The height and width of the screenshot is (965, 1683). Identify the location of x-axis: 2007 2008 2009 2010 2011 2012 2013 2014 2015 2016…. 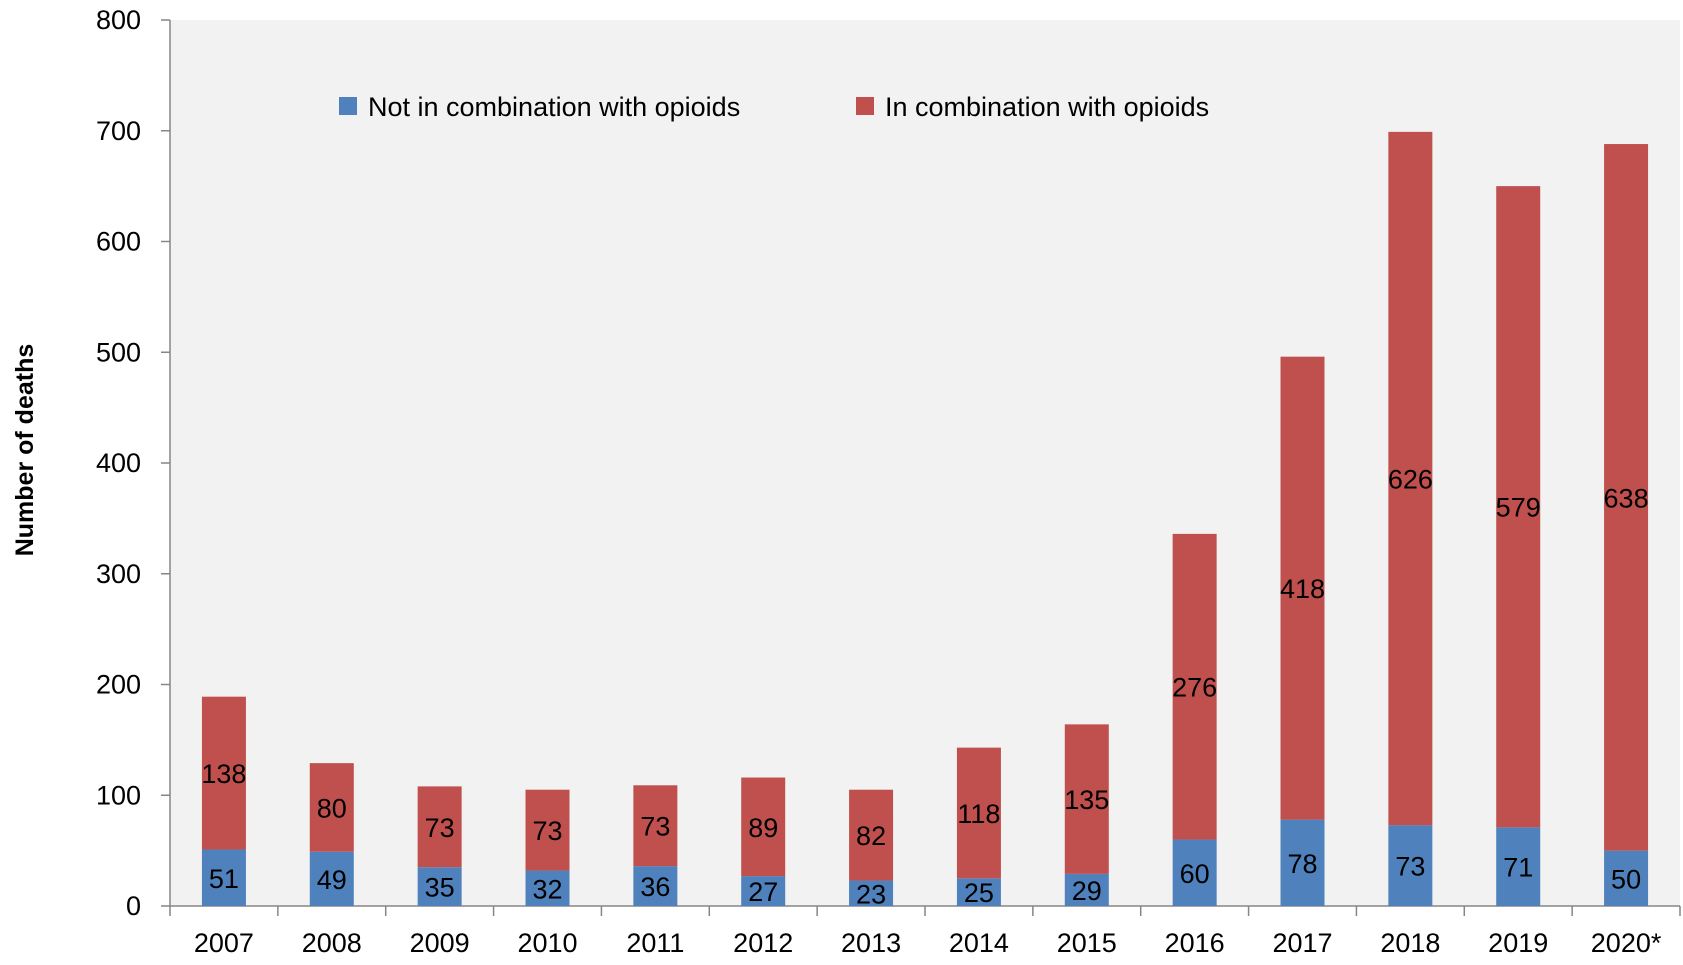
(925, 931).